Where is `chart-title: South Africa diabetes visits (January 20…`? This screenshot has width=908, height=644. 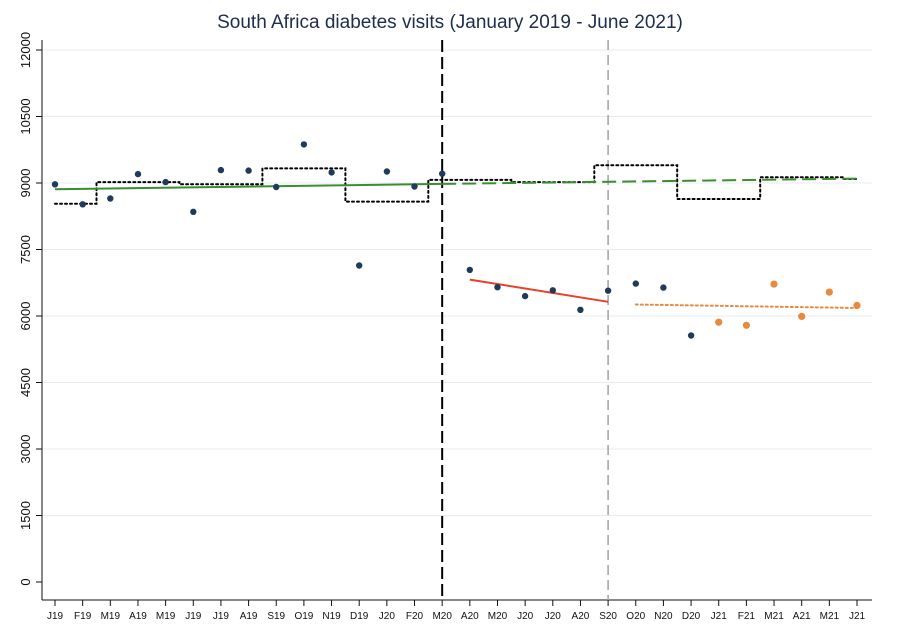
chart-title: South Africa diabetes visits (January 20… is located at coordinates (450, 22).